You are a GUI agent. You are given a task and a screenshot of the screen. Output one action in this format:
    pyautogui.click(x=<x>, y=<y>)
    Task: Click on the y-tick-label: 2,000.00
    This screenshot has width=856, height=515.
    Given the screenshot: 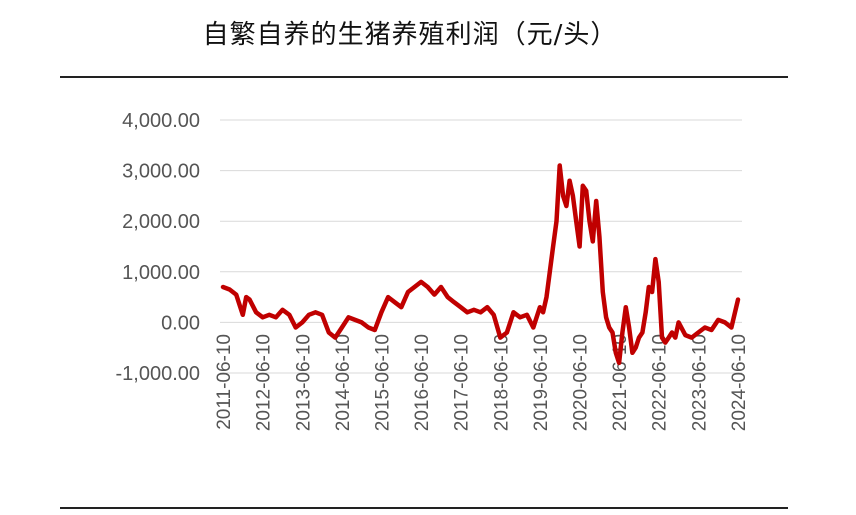 What is the action you would take?
    pyautogui.click(x=161, y=222)
    